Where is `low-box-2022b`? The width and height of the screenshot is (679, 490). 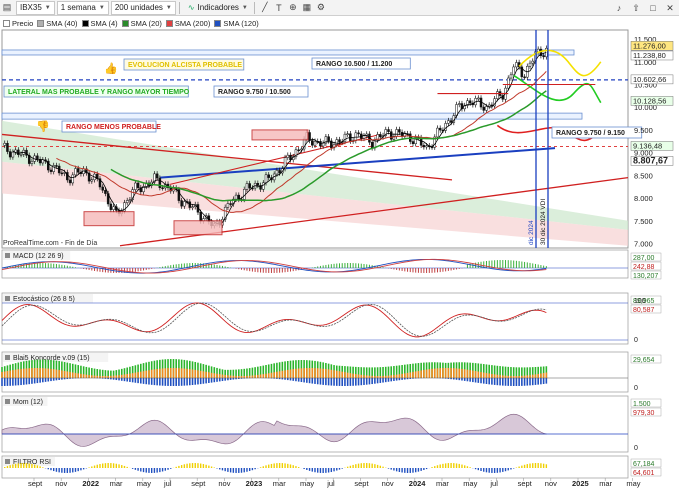
low-box-2022b is located at coordinates (198, 228).